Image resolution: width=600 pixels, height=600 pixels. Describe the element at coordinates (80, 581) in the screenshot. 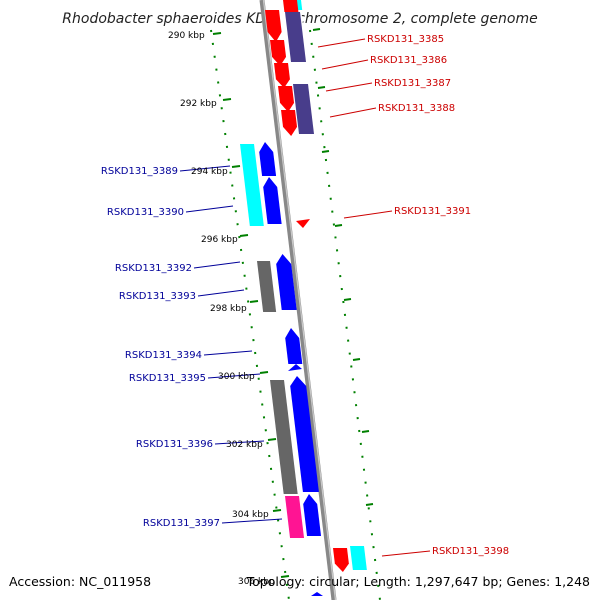

I see `accession-label: Accession: NC_011958` at that location.